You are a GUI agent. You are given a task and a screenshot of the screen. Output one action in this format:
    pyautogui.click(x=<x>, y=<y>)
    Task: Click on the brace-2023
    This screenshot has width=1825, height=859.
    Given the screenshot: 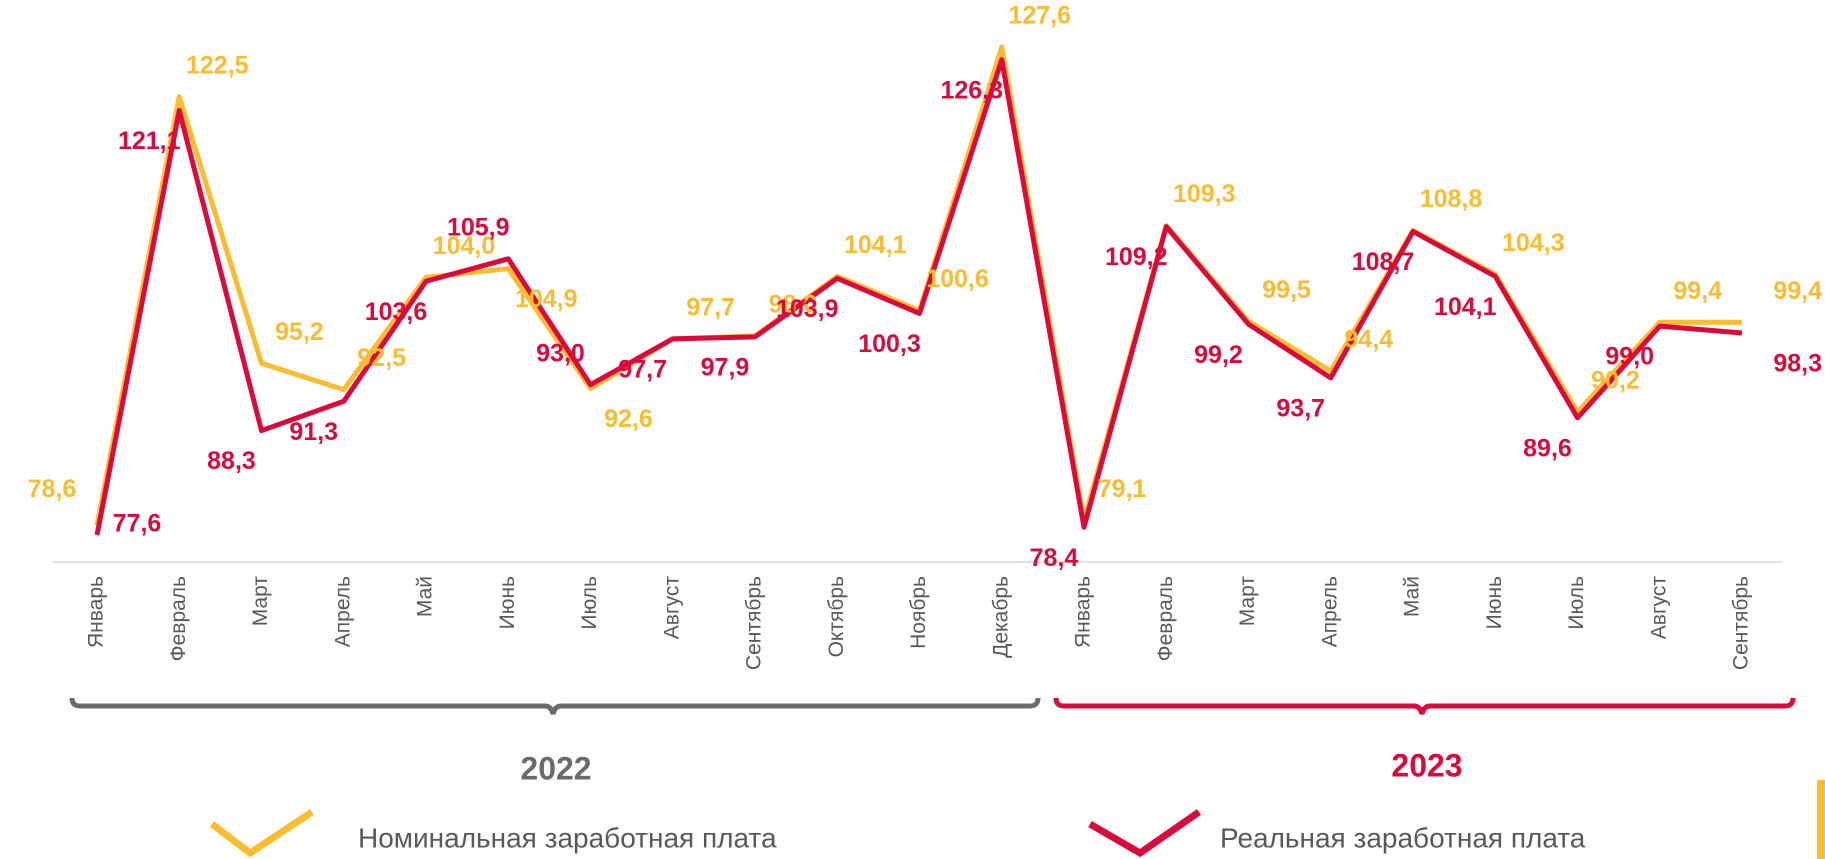 What is the action you would take?
    pyautogui.click(x=1424, y=706)
    